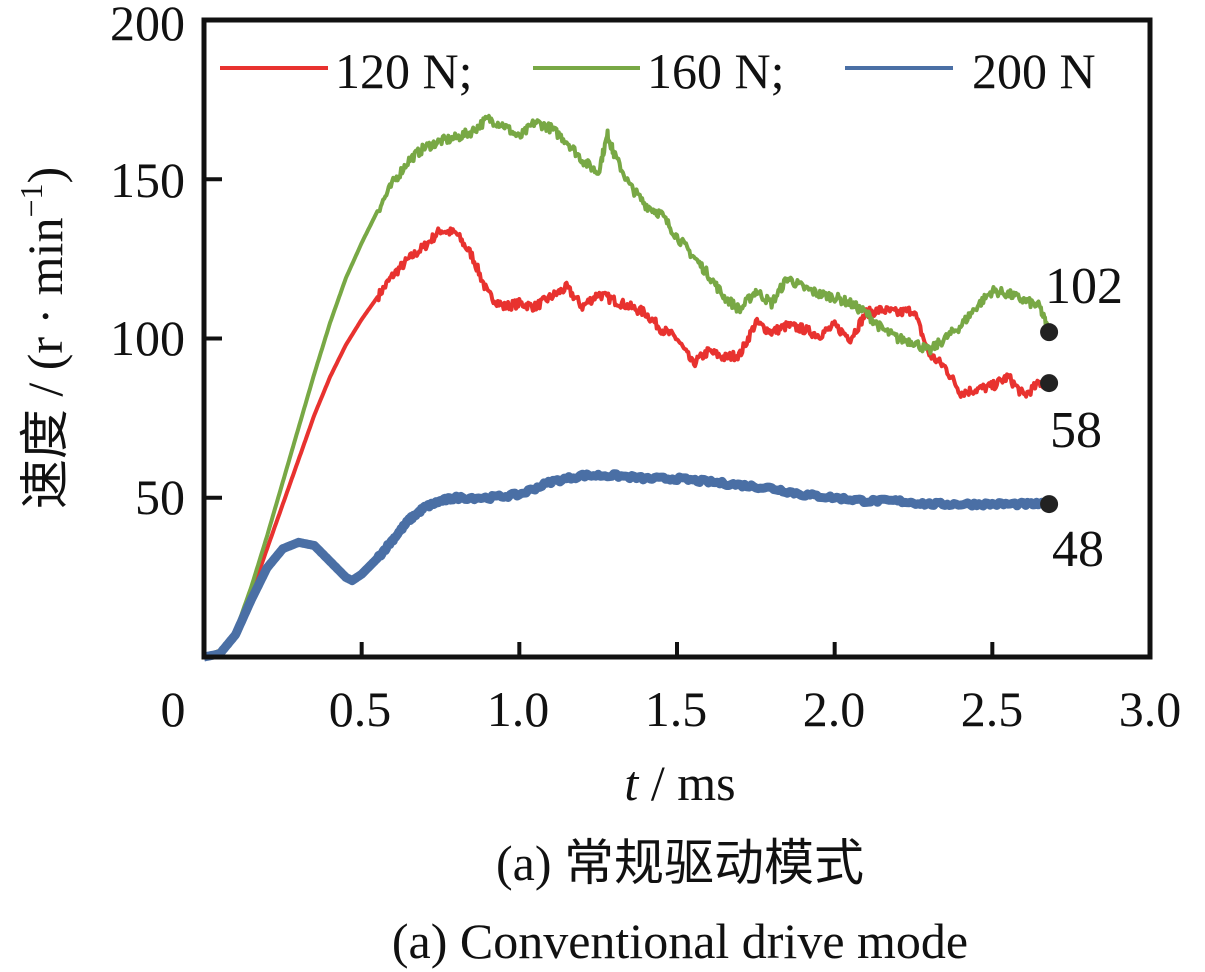  I want to click on annotation-120n-end: 58, so click(1076, 430).